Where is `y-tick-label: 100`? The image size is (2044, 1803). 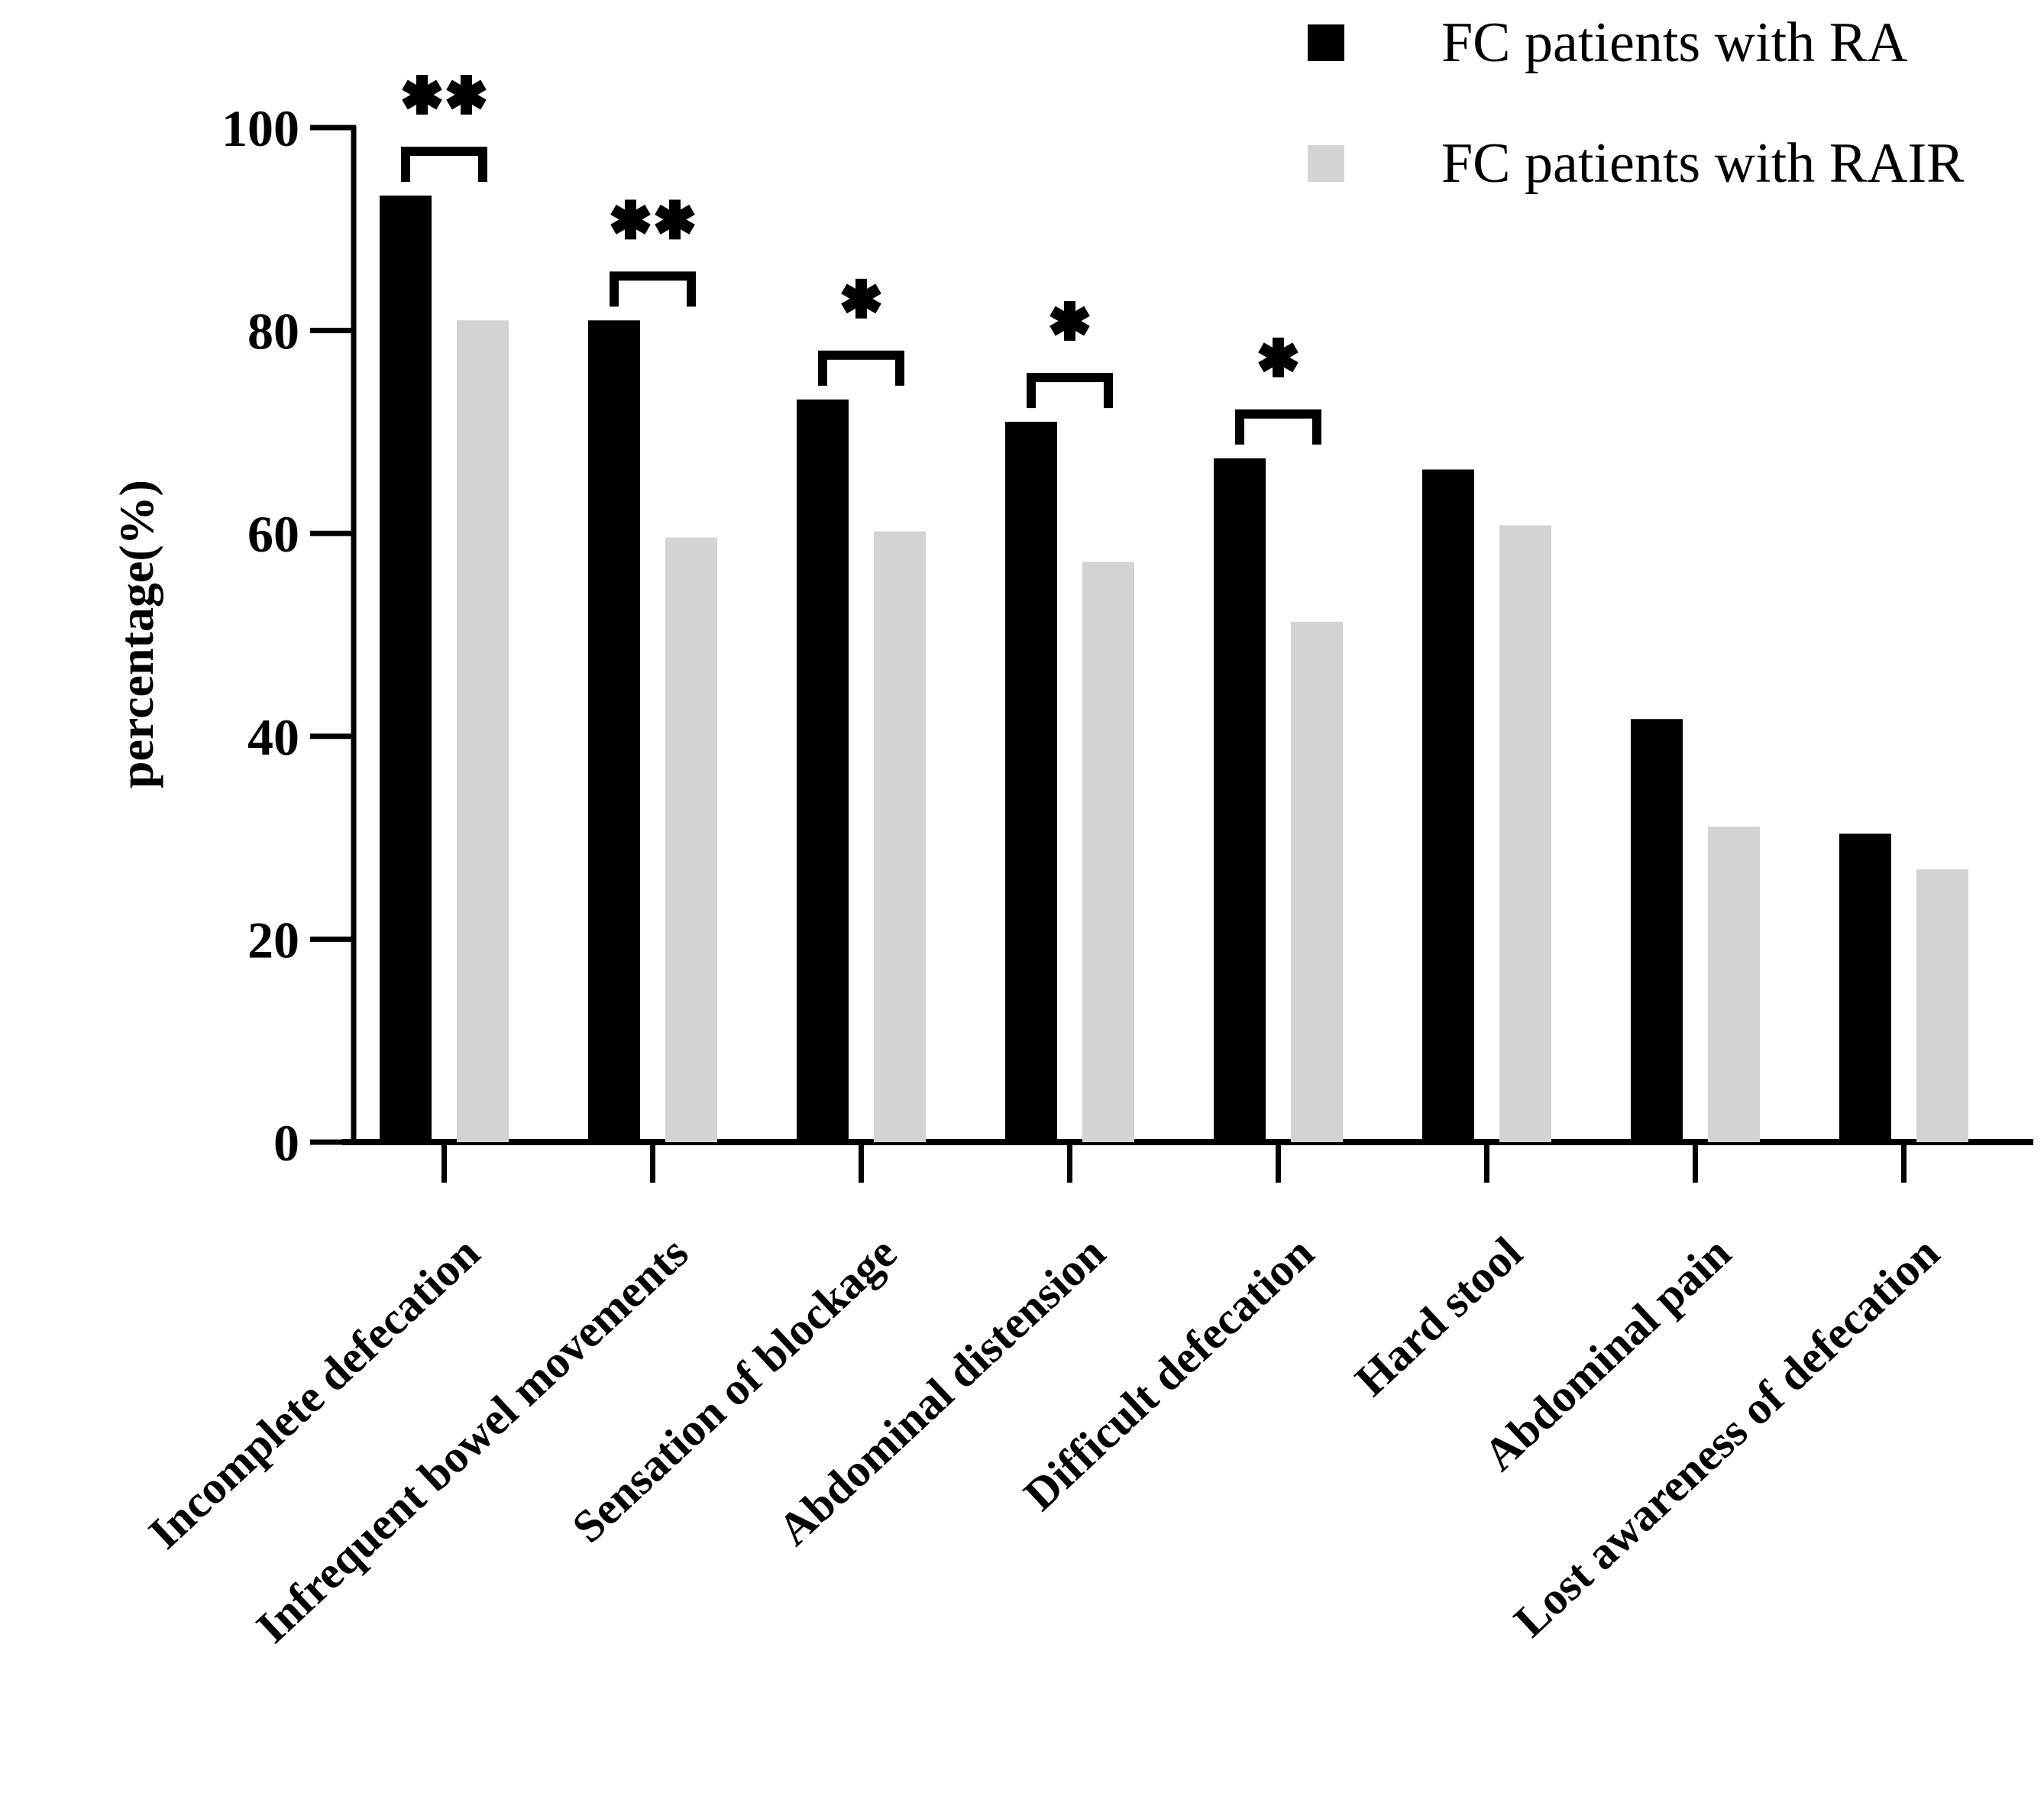
y-tick-label: 100 is located at coordinates (260, 128).